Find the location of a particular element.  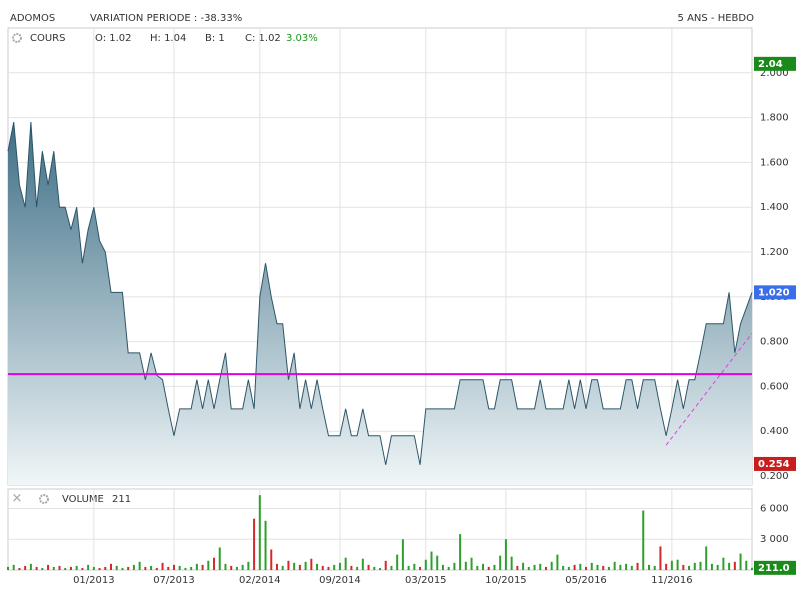

period: 5 ANS - HEBDO is located at coordinates (716, 18).